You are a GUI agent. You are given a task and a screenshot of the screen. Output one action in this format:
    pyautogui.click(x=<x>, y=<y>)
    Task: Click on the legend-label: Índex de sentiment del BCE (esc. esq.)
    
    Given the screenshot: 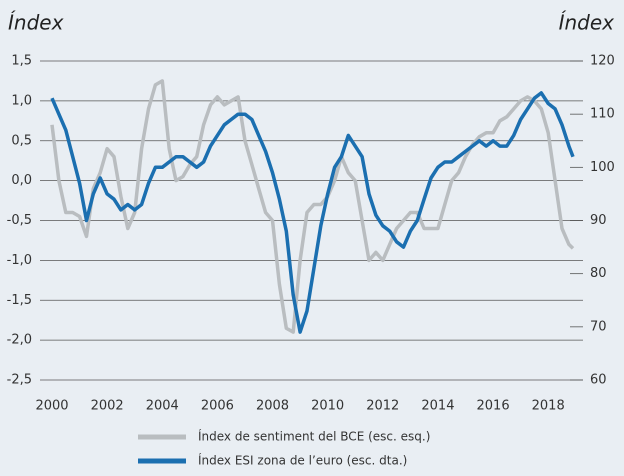 What is the action you would take?
    pyautogui.click(x=314, y=436)
    